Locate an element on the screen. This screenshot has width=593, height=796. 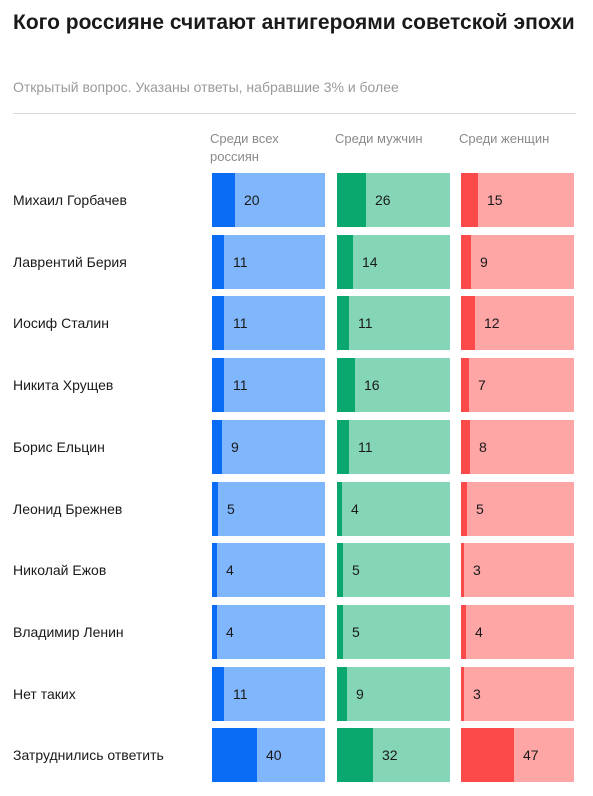
divider is located at coordinates (294, 113).